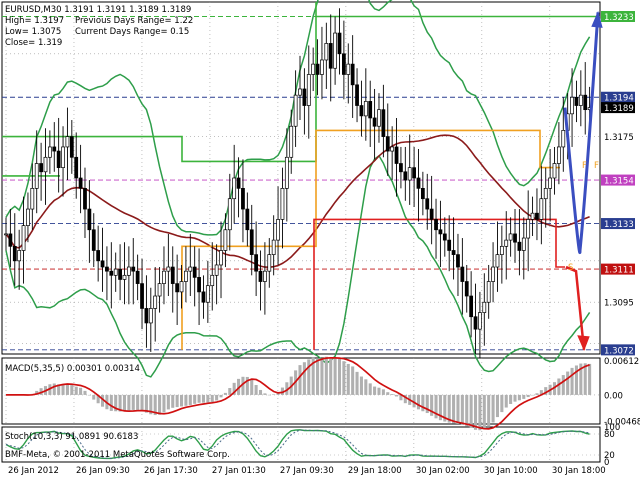  I want to click on marker-label: S, so click(570, 268).